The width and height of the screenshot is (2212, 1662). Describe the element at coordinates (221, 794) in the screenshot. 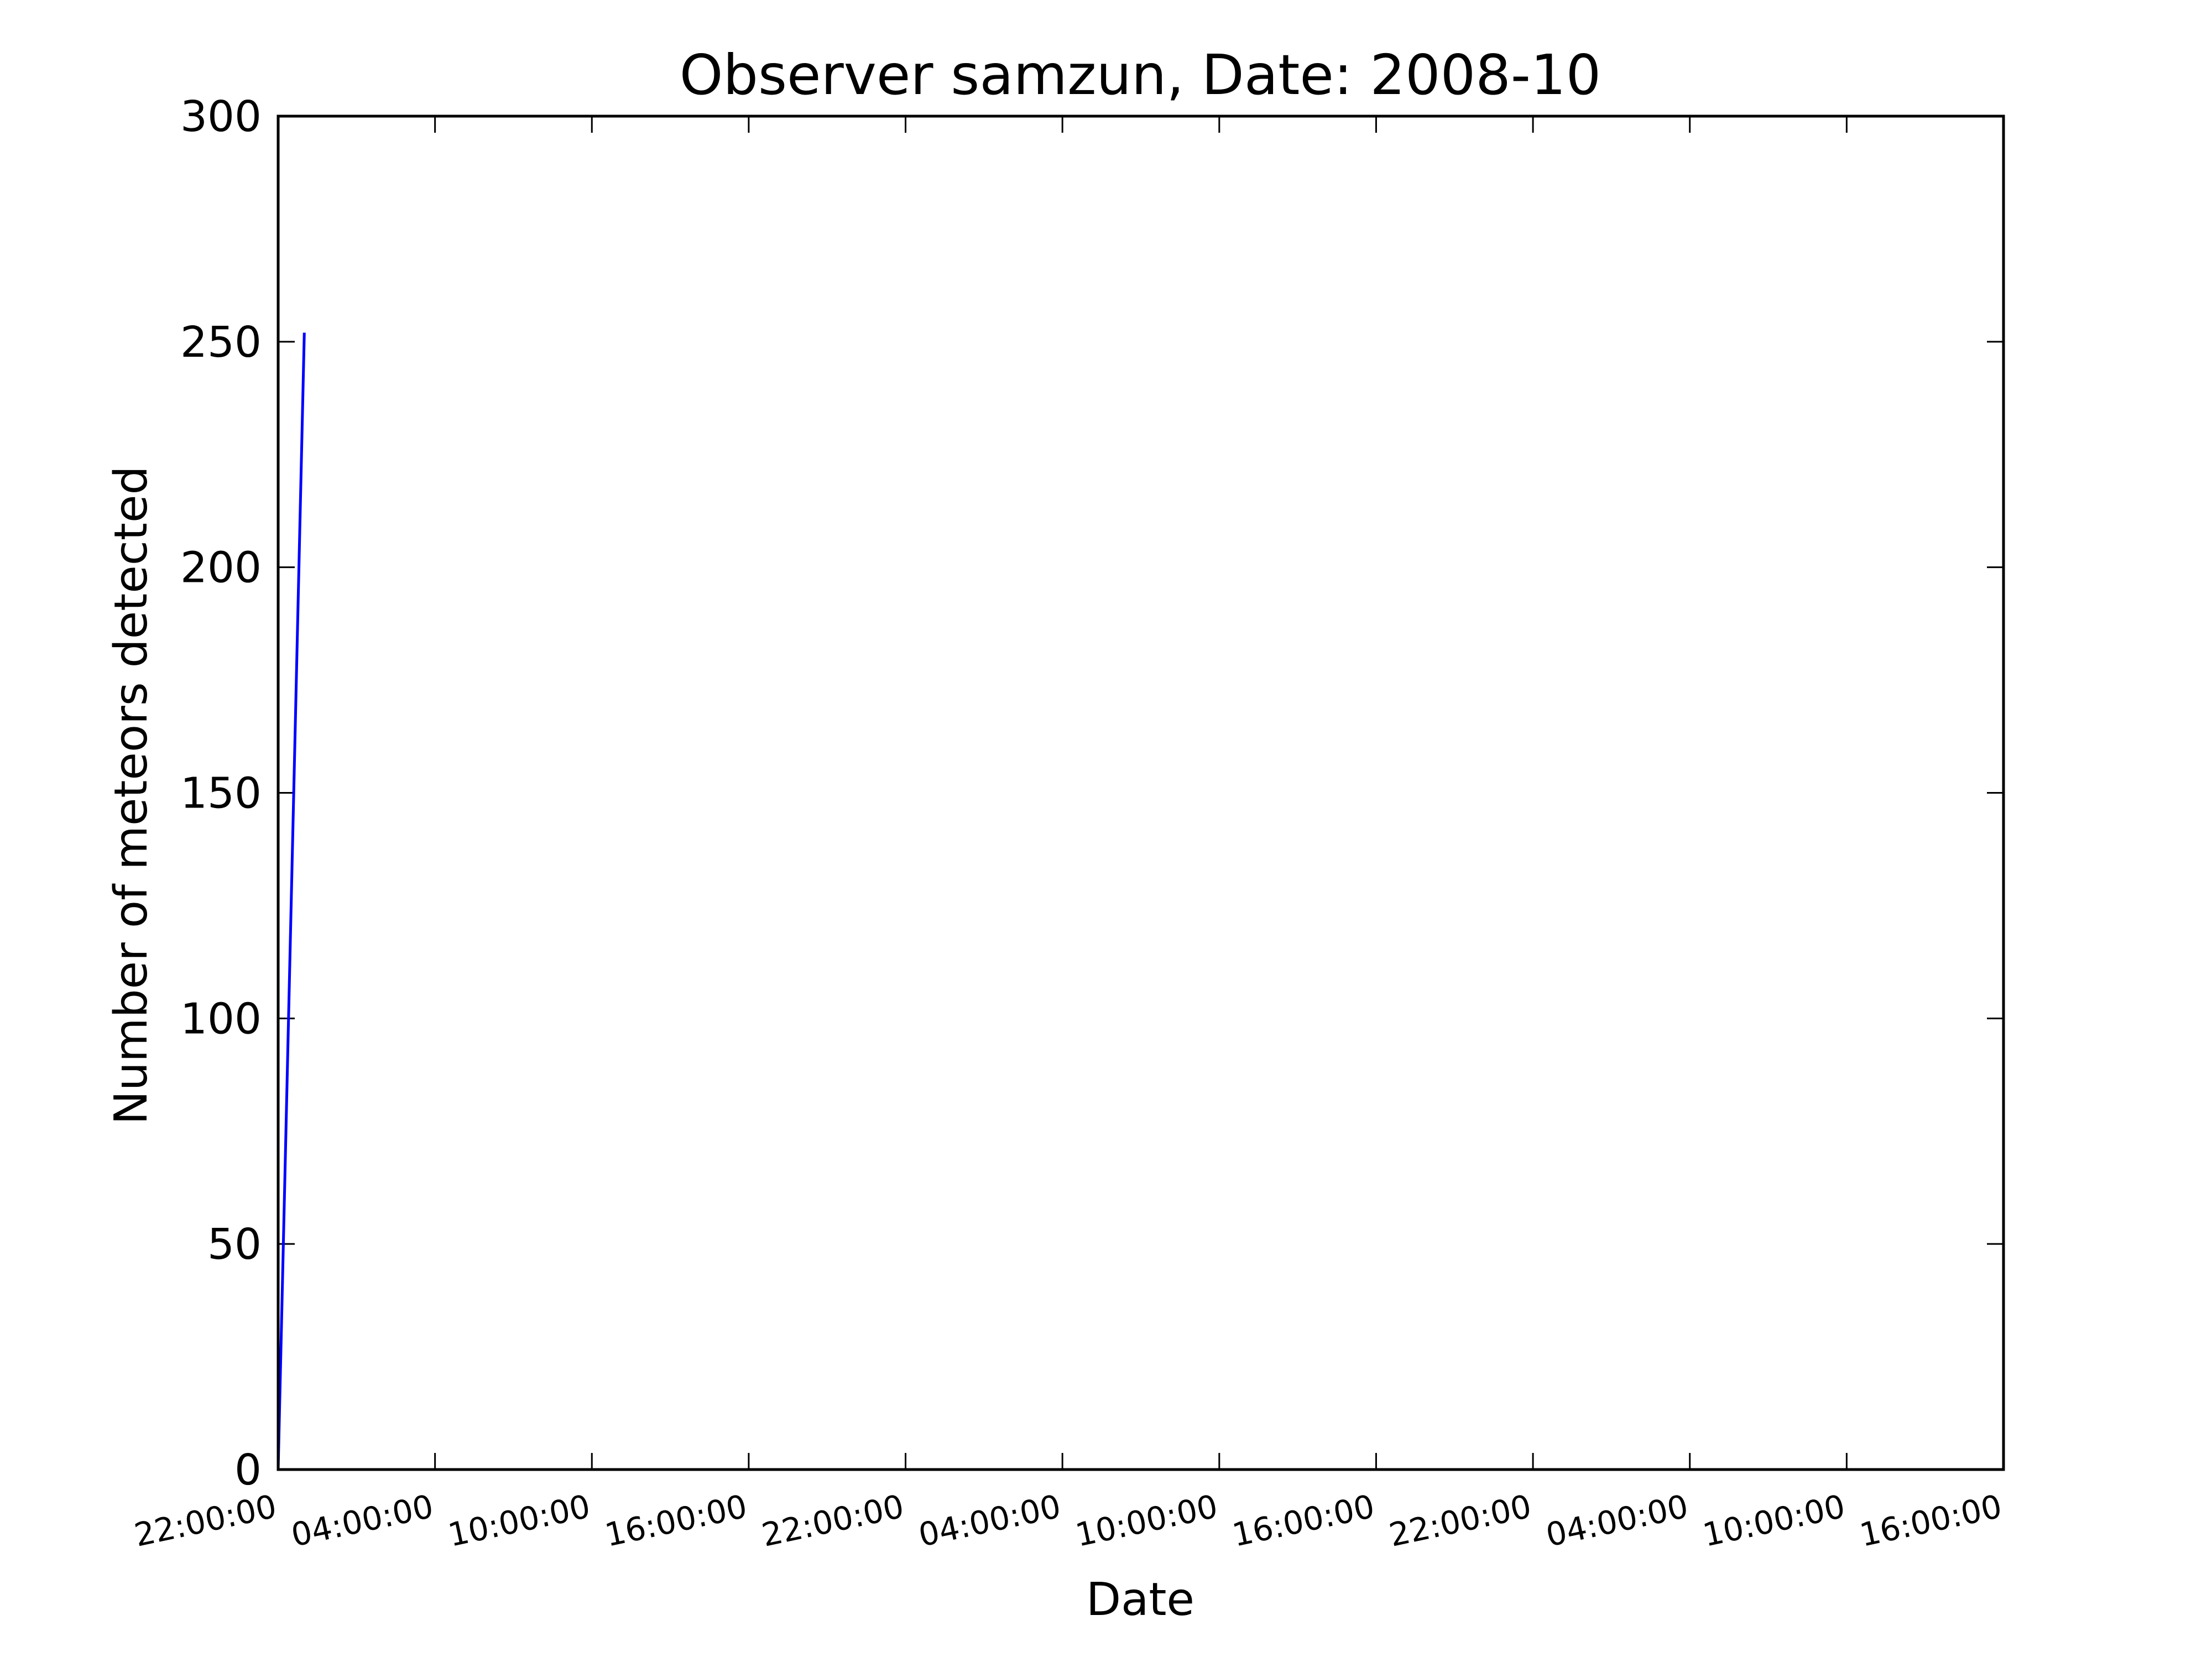

I see `y-tick-label: 150` at that location.